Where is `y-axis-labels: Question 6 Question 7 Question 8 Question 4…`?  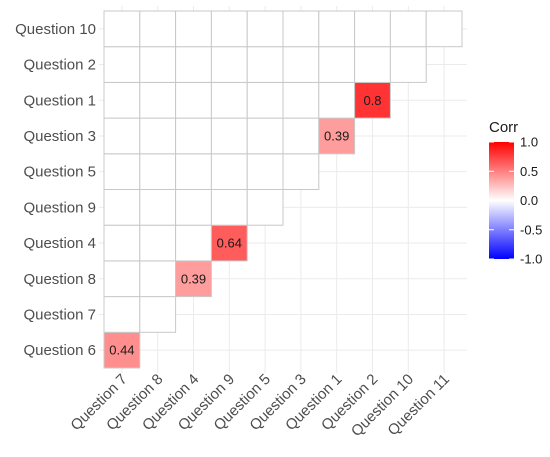 y-axis-labels: Question 6 Question 7 Question 8 Question 4… is located at coordinates (55, 190).